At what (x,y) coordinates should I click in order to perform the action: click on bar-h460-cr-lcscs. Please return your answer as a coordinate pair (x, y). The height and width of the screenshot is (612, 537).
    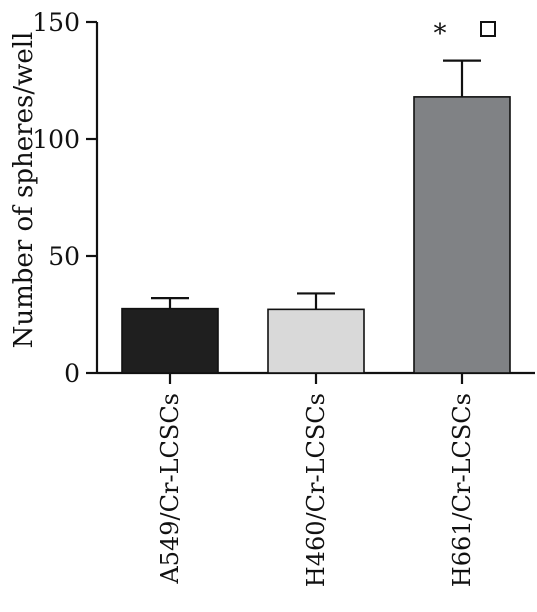
    Looking at the image, I should click on (316, 341).